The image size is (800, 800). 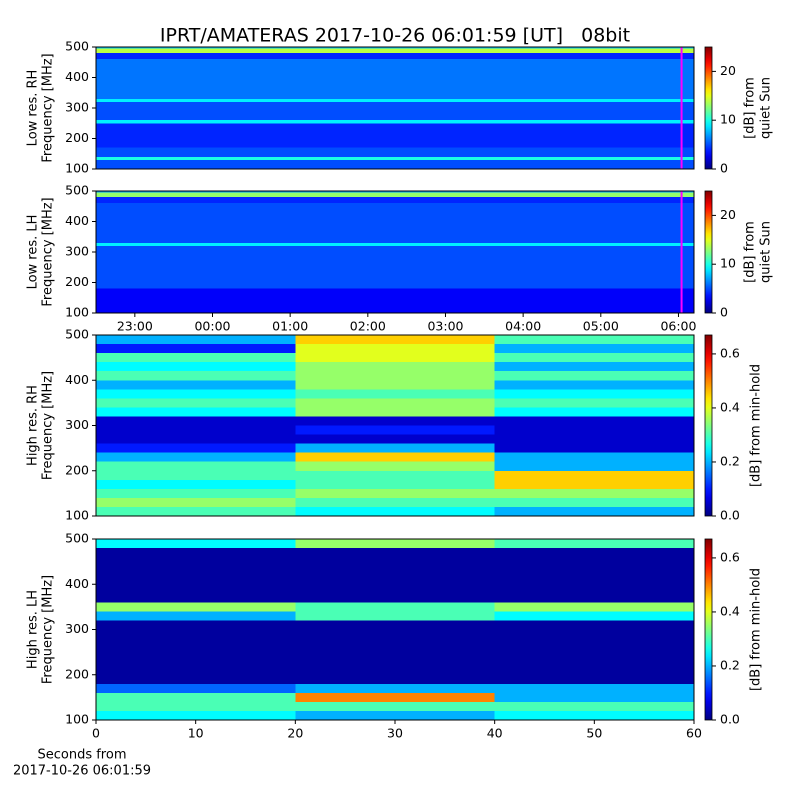 What do you see at coordinates (445, 326) in the screenshot?
I see `x-tick-label: 03:00` at bounding box center [445, 326].